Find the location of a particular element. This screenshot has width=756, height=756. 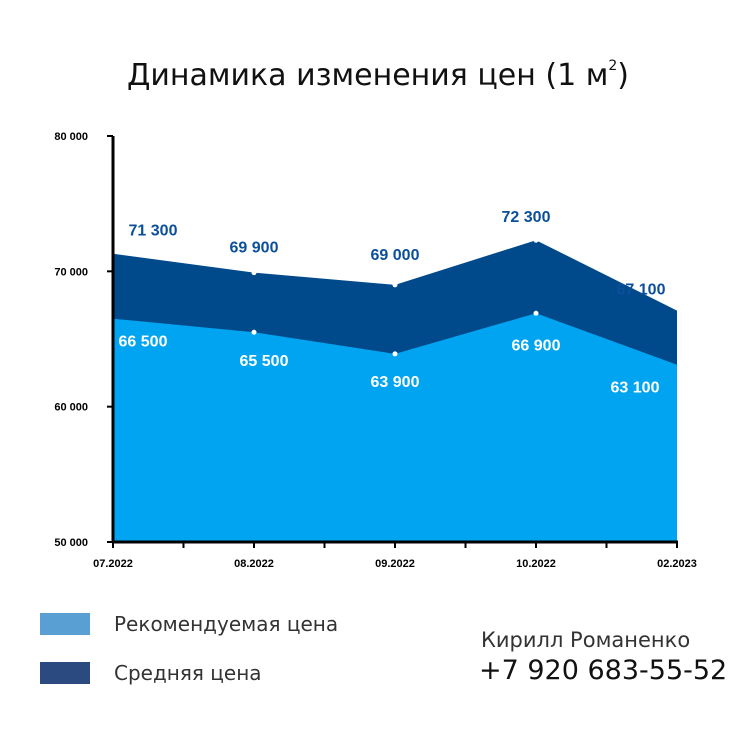

legend-label-average: Средняя цена is located at coordinates (188, 673).